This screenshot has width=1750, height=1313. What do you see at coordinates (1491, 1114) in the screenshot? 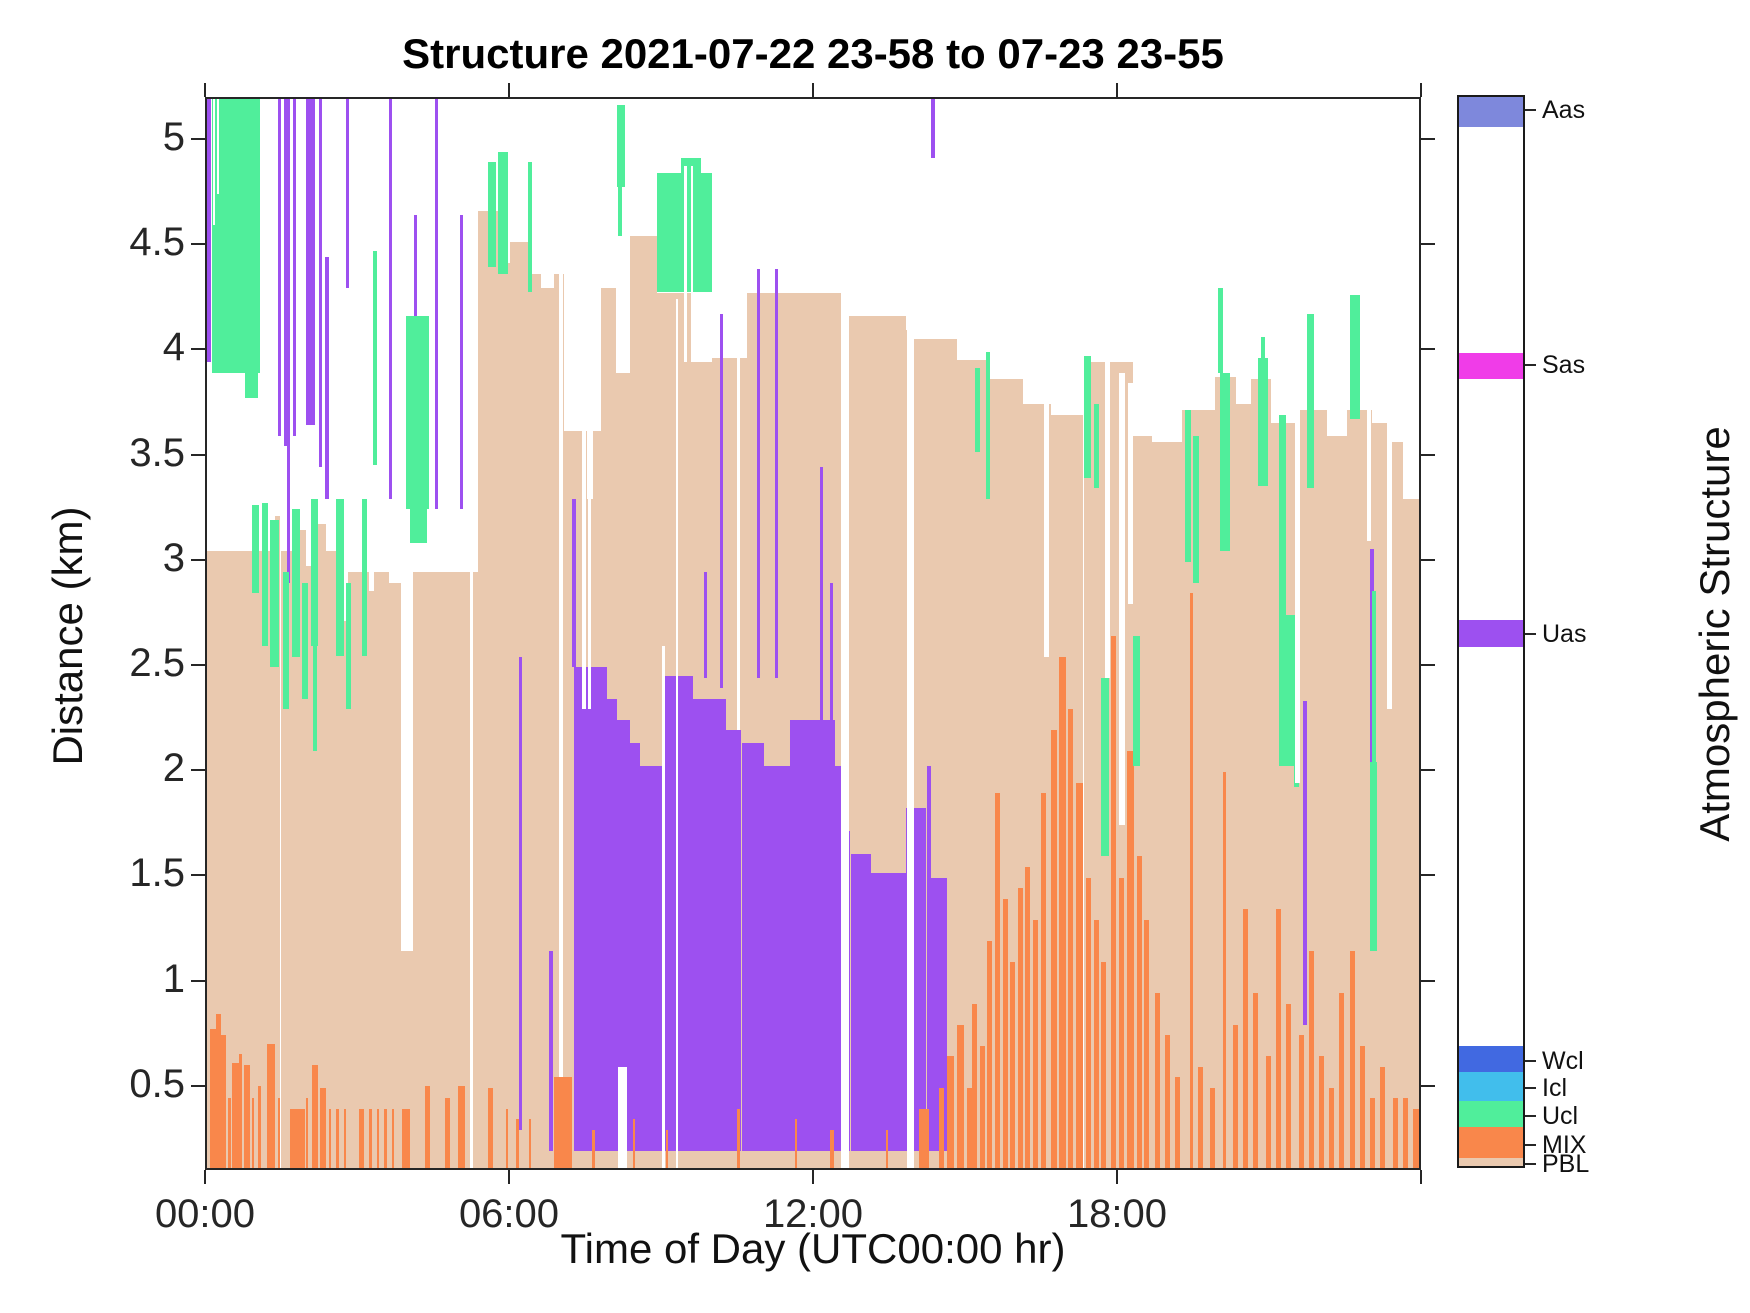
I see `colorbar-block-ucl` at bounding box center [1491, 1114].